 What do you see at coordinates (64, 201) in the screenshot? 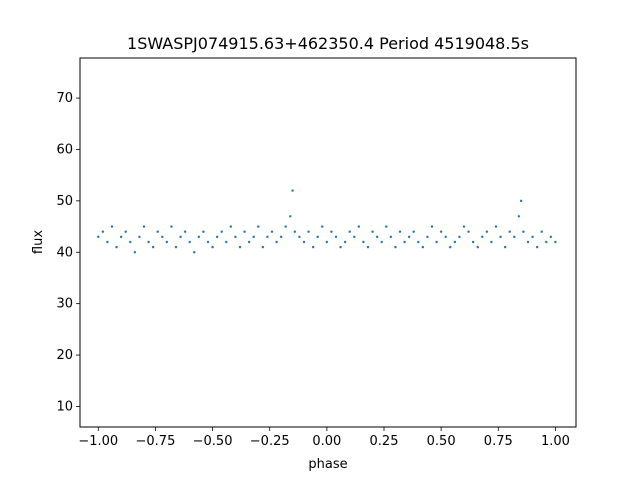
I see `y-tick-label: 50` at bounding box center [64, 201].